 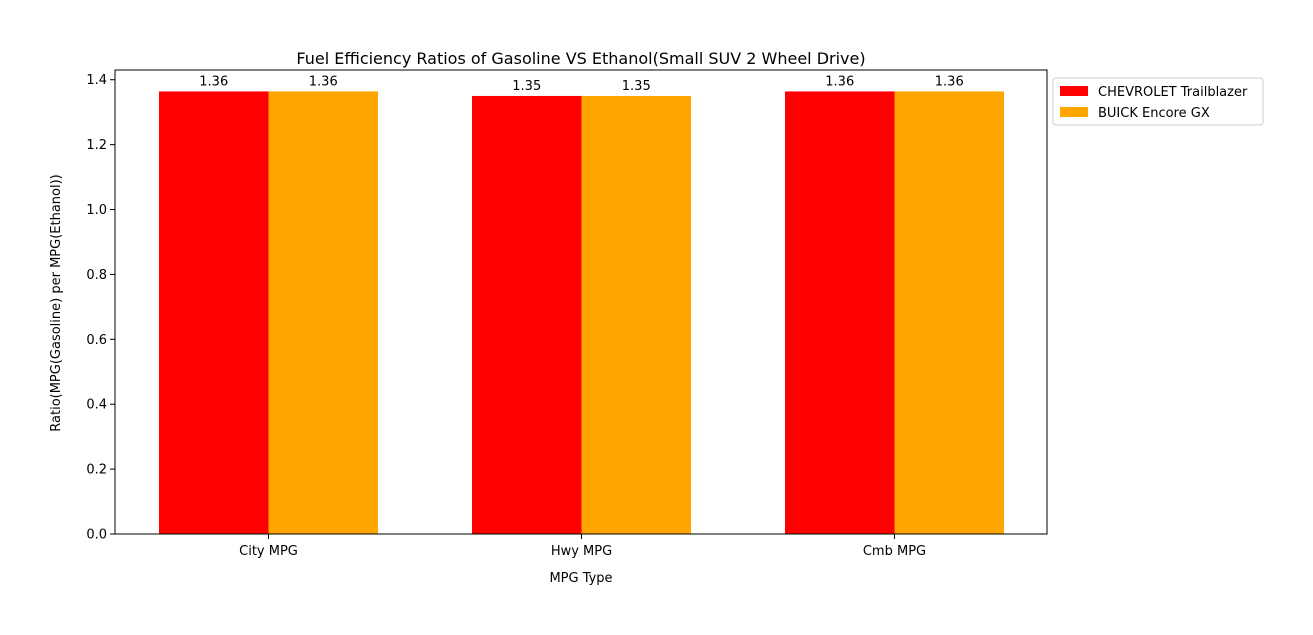 I want to click on y-tick-label: 0.2, so click(x=96, y=470).